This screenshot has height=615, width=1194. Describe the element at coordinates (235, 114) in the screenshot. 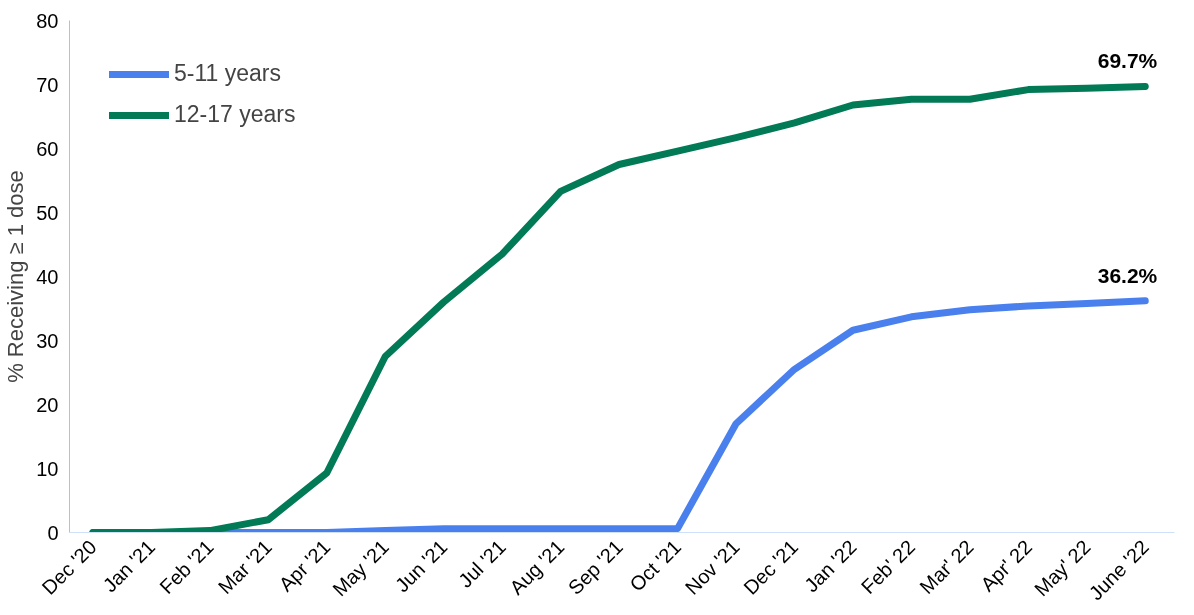

I see `legend-label: 12-17 years` at that location.